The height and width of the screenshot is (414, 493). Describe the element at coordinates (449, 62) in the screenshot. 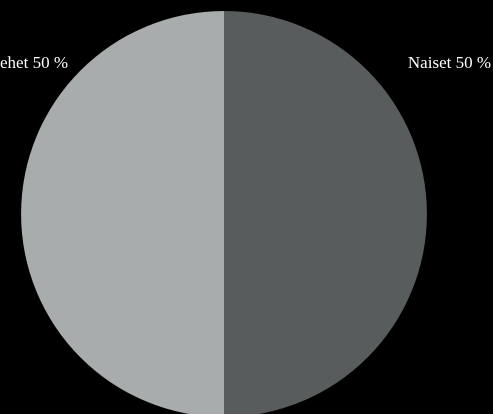

I see `slice-label-naiset: Naiset 50 %` at that location.